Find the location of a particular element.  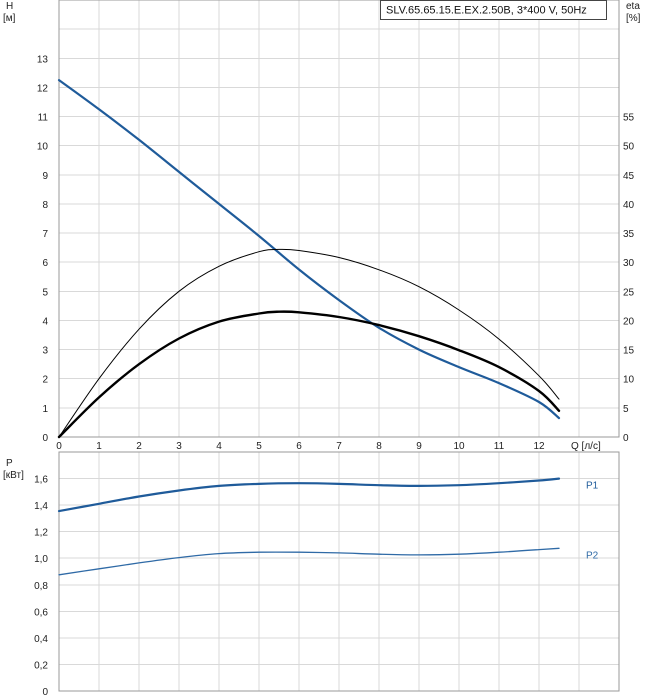

power-axis-label: P is located at coordinates (9, 463).